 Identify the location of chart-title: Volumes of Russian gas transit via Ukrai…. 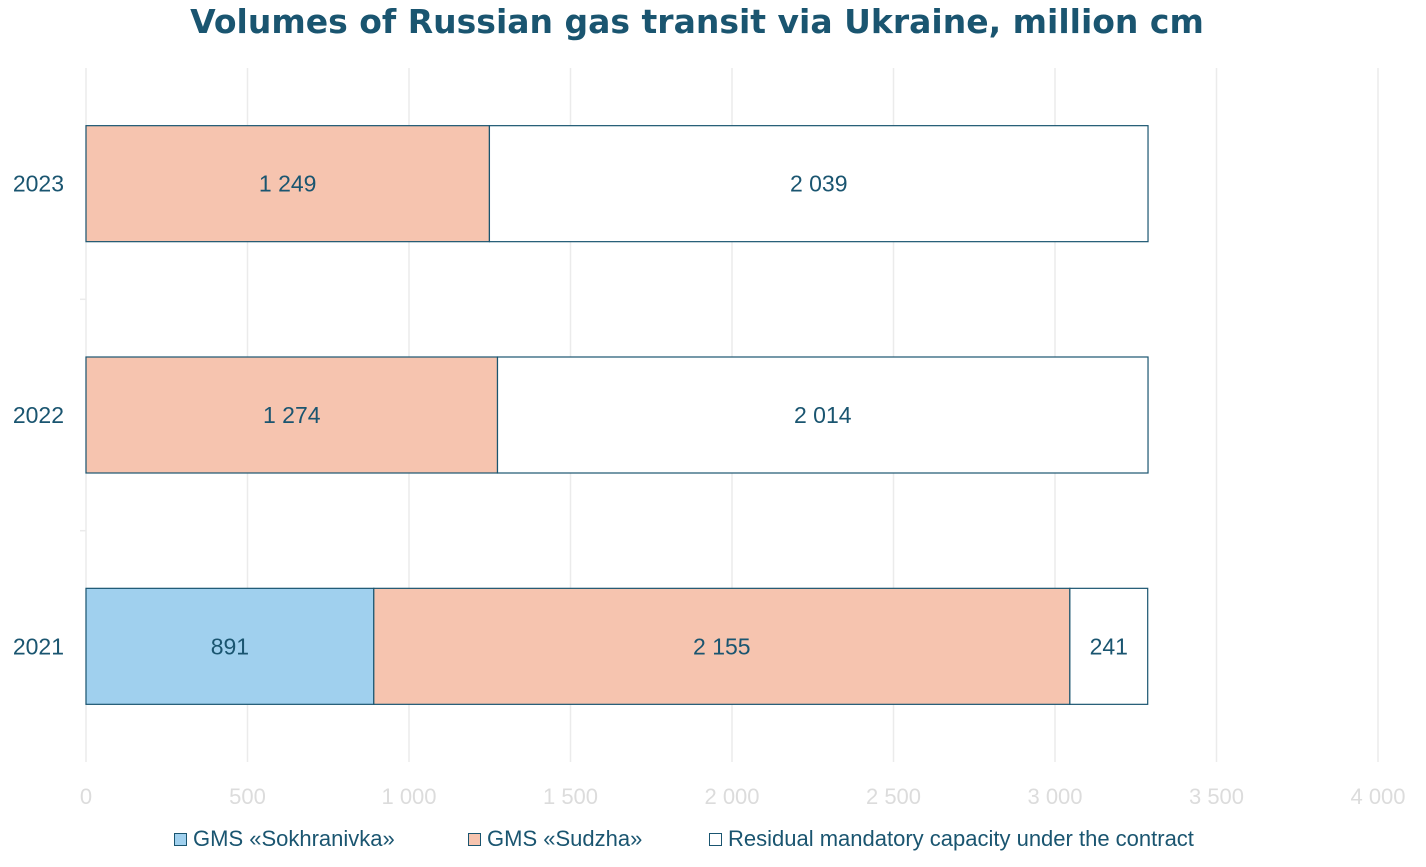
(697, 21).